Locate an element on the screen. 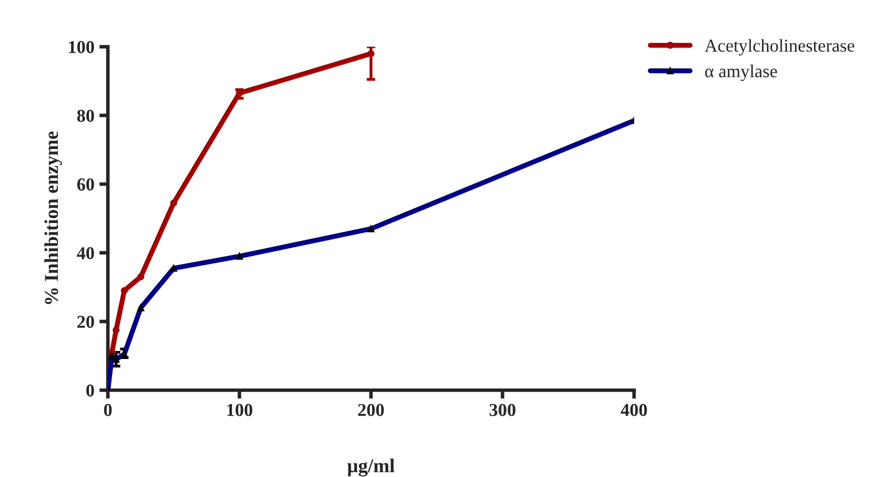  x-tick-label: 300 is located at coordinates (503, 410).